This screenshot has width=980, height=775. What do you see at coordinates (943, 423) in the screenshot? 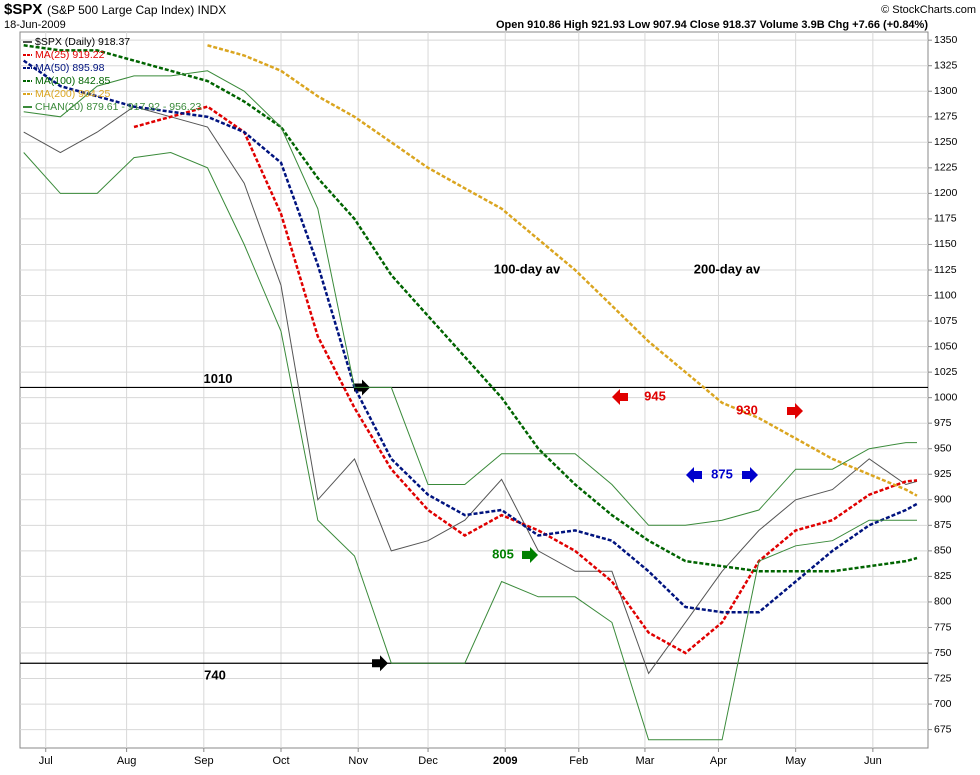
I see `y-tick-label: 975` at bounding box center [943, 423].